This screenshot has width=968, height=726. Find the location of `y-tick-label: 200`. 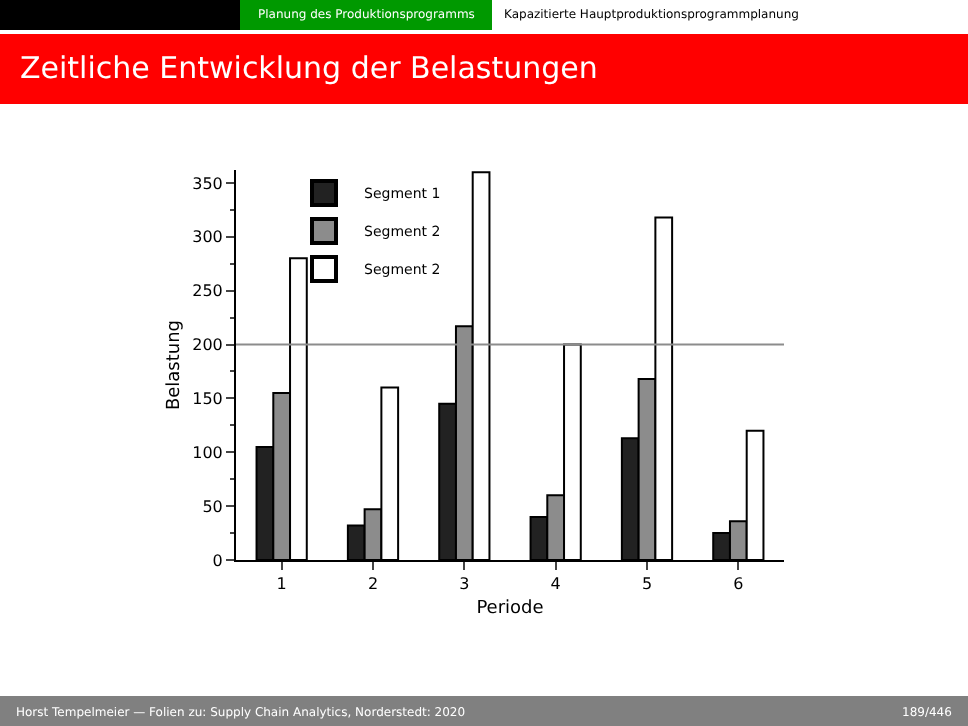

y-tick-label: 200 is located at coordinates (207, 345).